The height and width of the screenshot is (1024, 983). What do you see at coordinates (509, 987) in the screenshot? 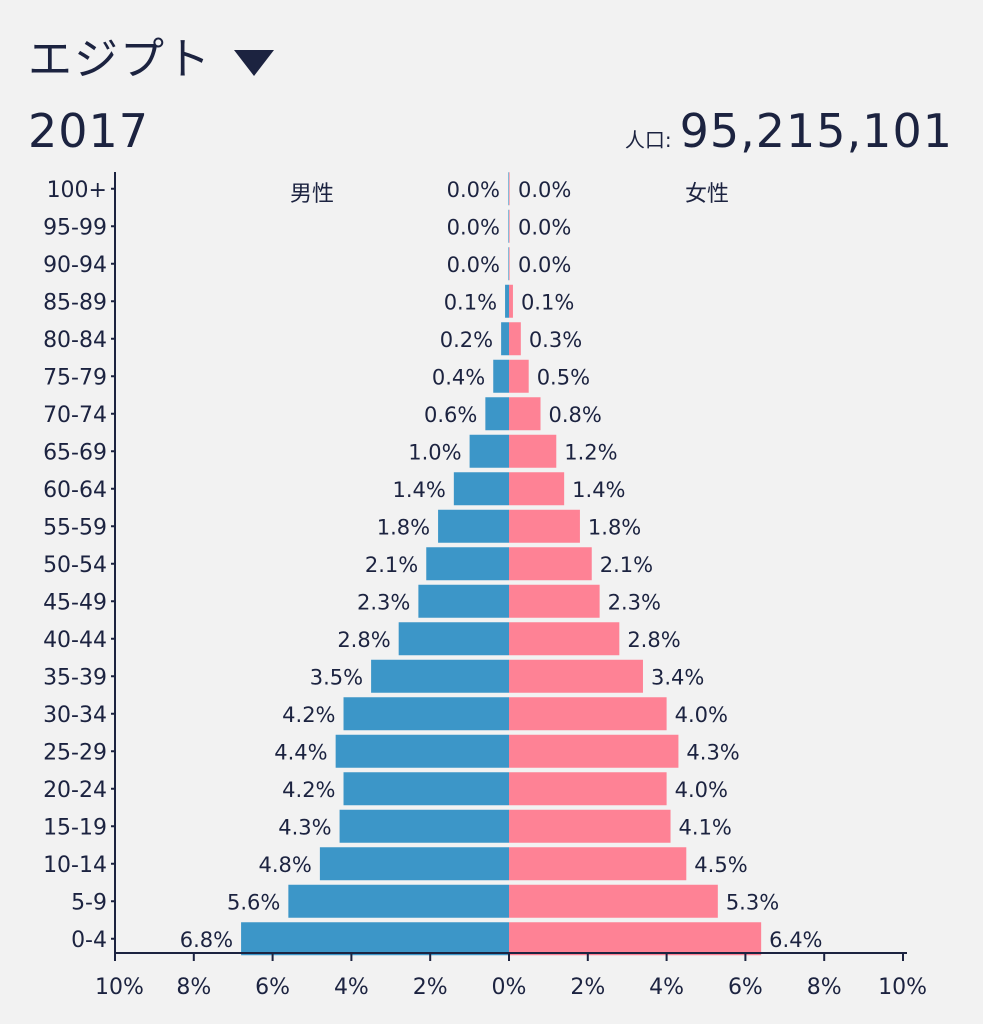
I see `x-tick-label: 0%` at bounding box center [509, 987].